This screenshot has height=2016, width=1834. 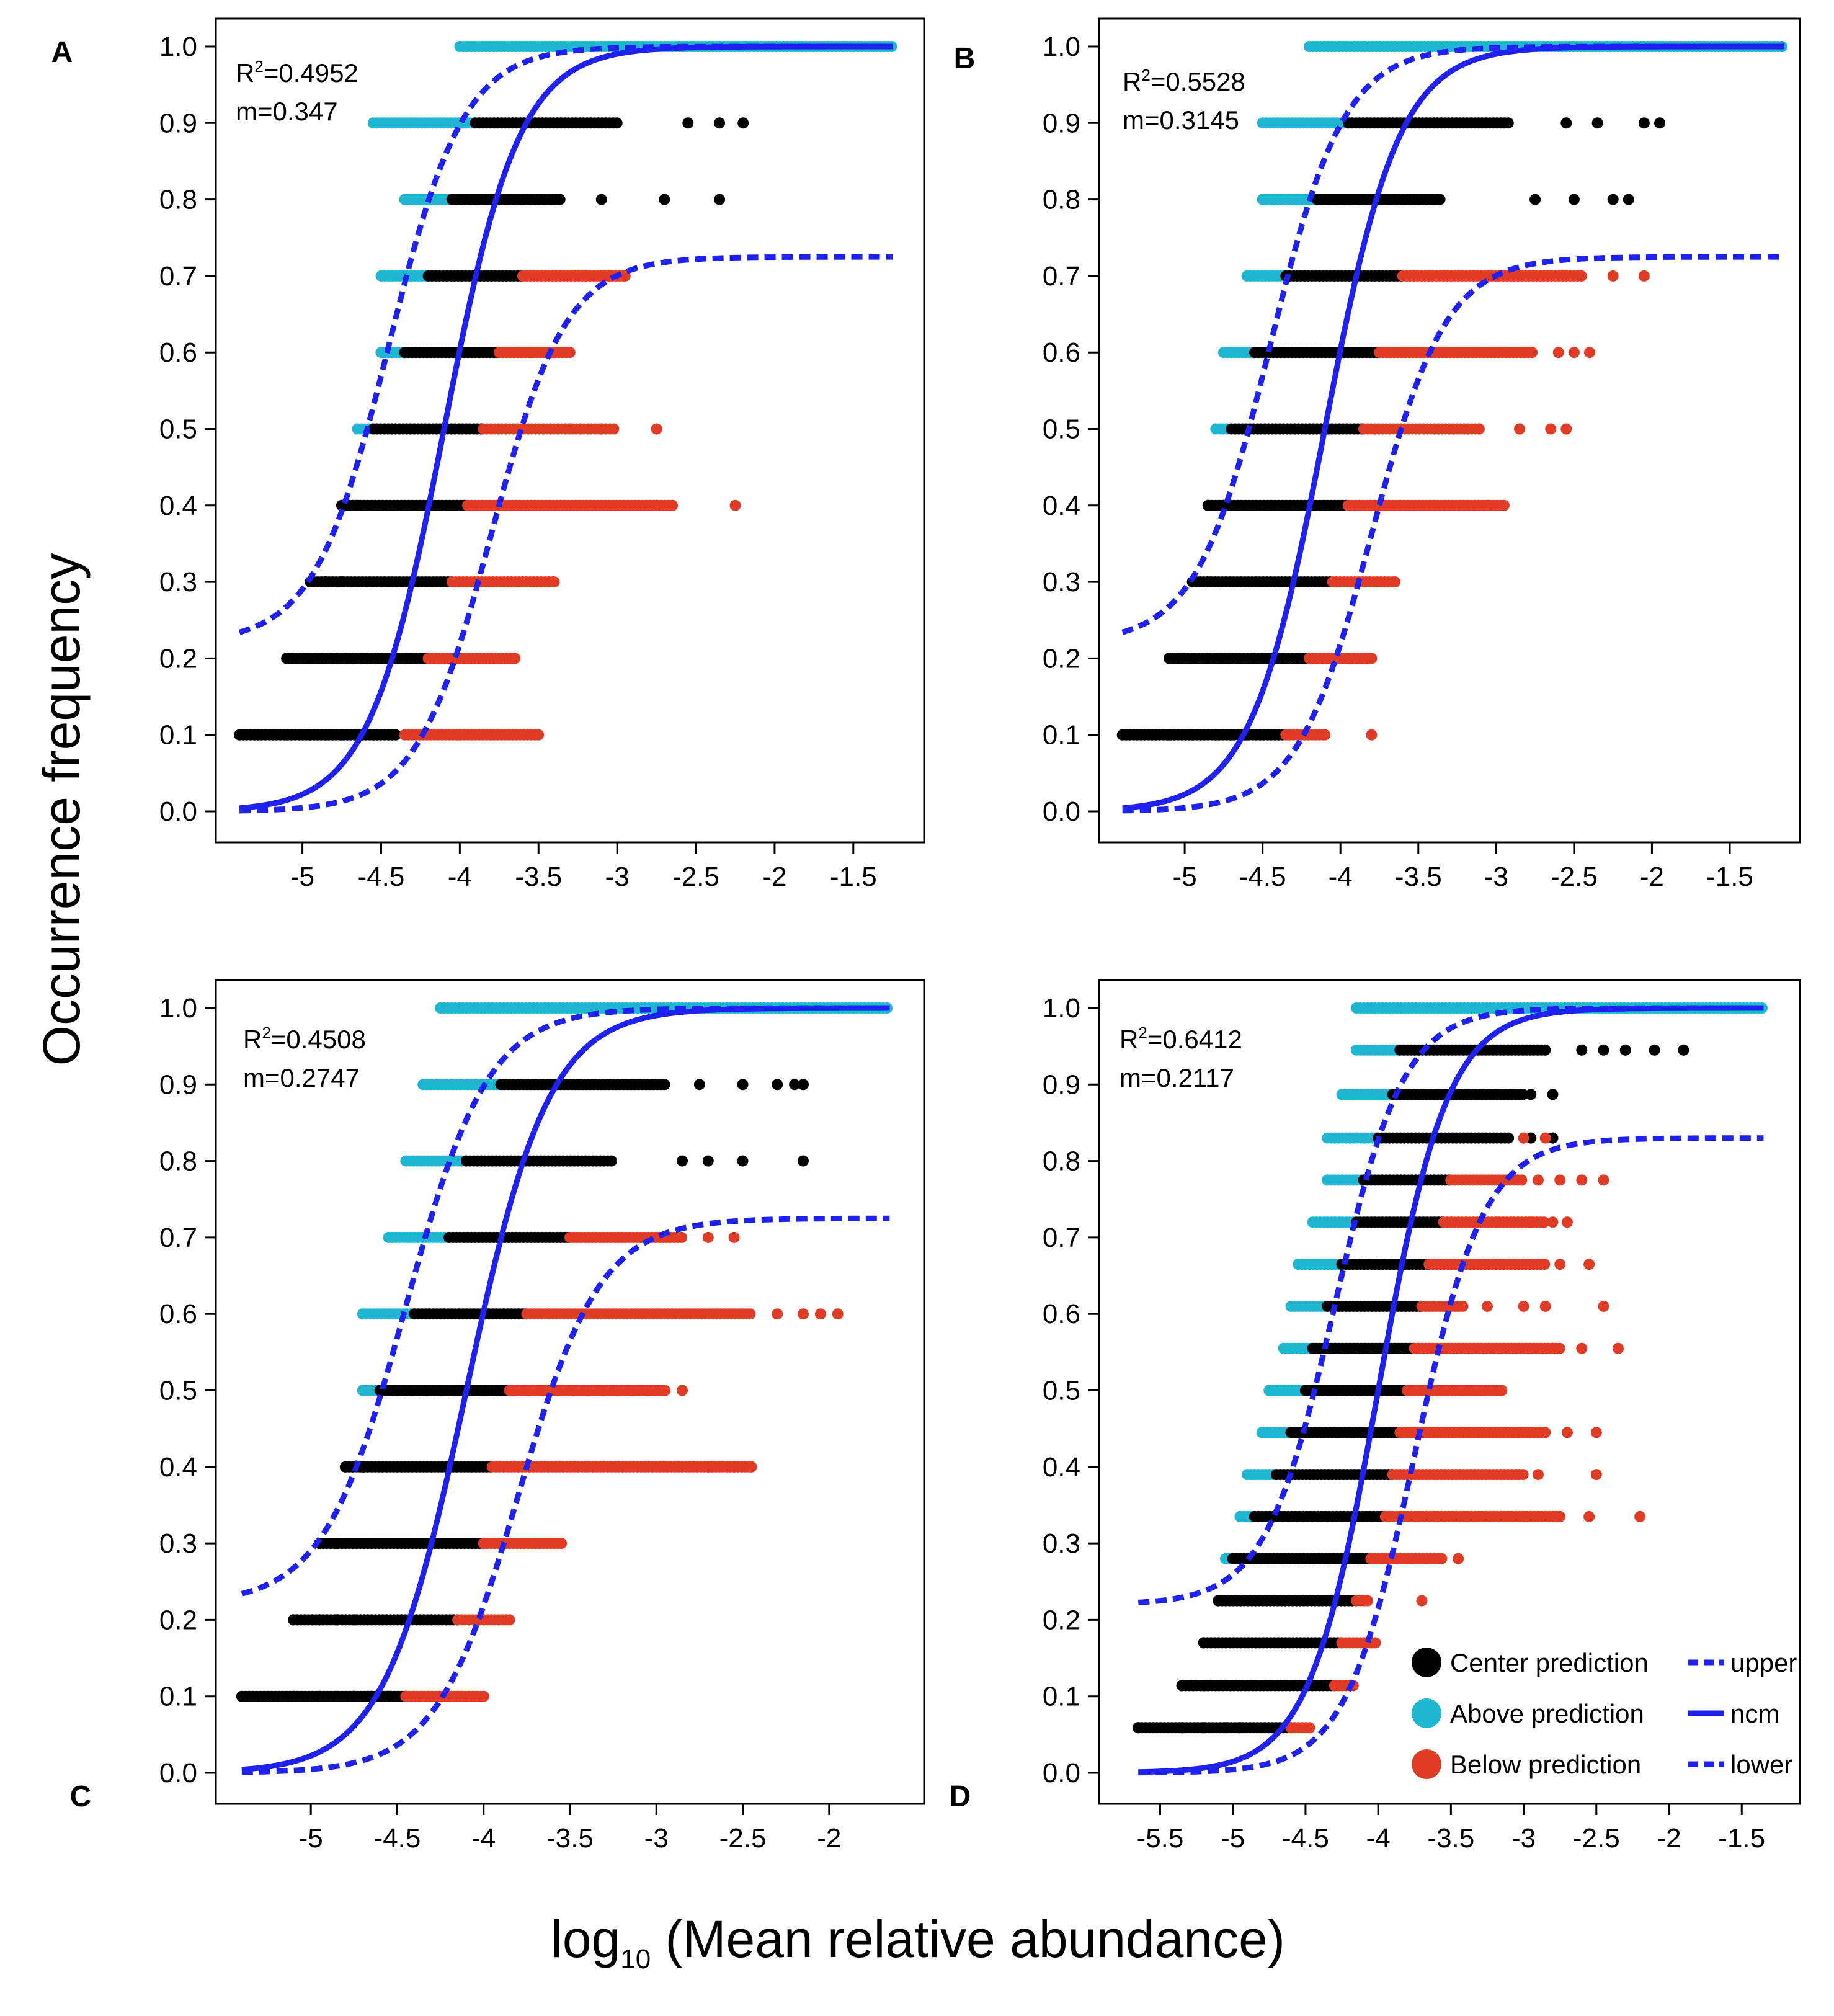 What do you see at coordinates (968, 1939) in the screenshot?
I see `x-axis-label-suffix: (Mean relative abundance)` at bounding box center [968, 1939].